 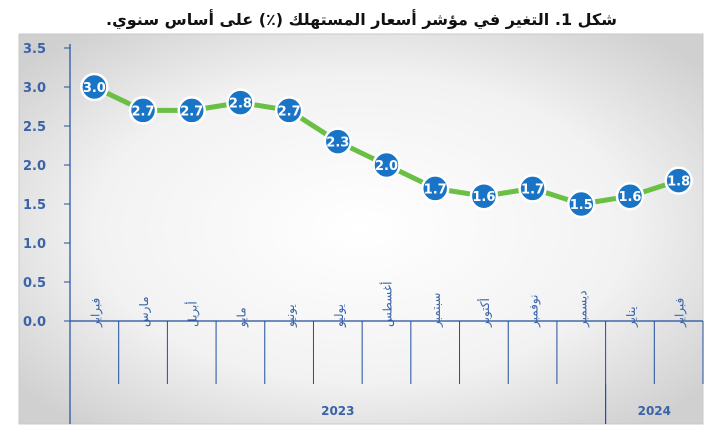 What do you see at coordinates (388, 304) in the screenshot?
I see `x-tick-label: أغسطس` at bounding box center [388, 304].